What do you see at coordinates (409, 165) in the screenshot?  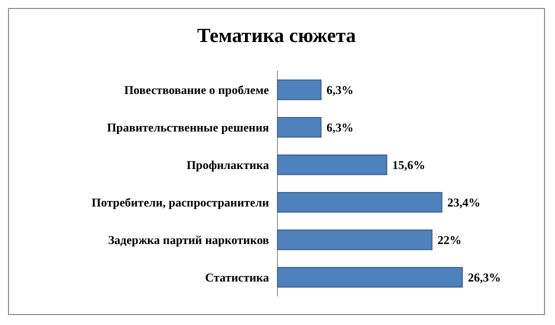 I see `data-label: 15,6%` at bounding box center [409, 165].